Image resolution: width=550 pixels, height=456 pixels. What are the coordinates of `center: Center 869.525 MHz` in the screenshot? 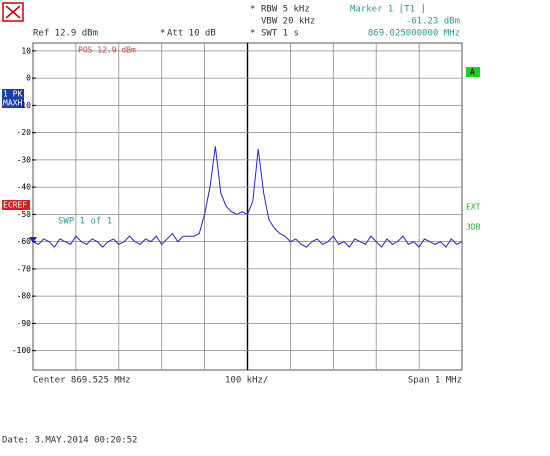 It's located at (82, 381).